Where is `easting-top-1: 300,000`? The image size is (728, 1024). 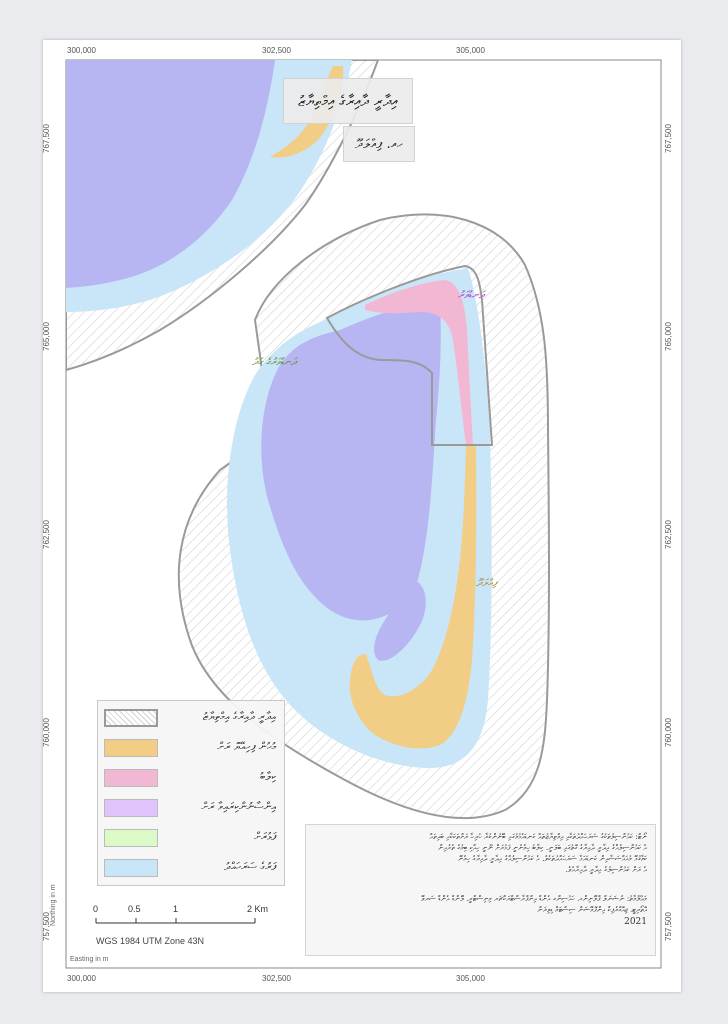
easting-top-1: 300,000 is located at coordinates (81, 50).